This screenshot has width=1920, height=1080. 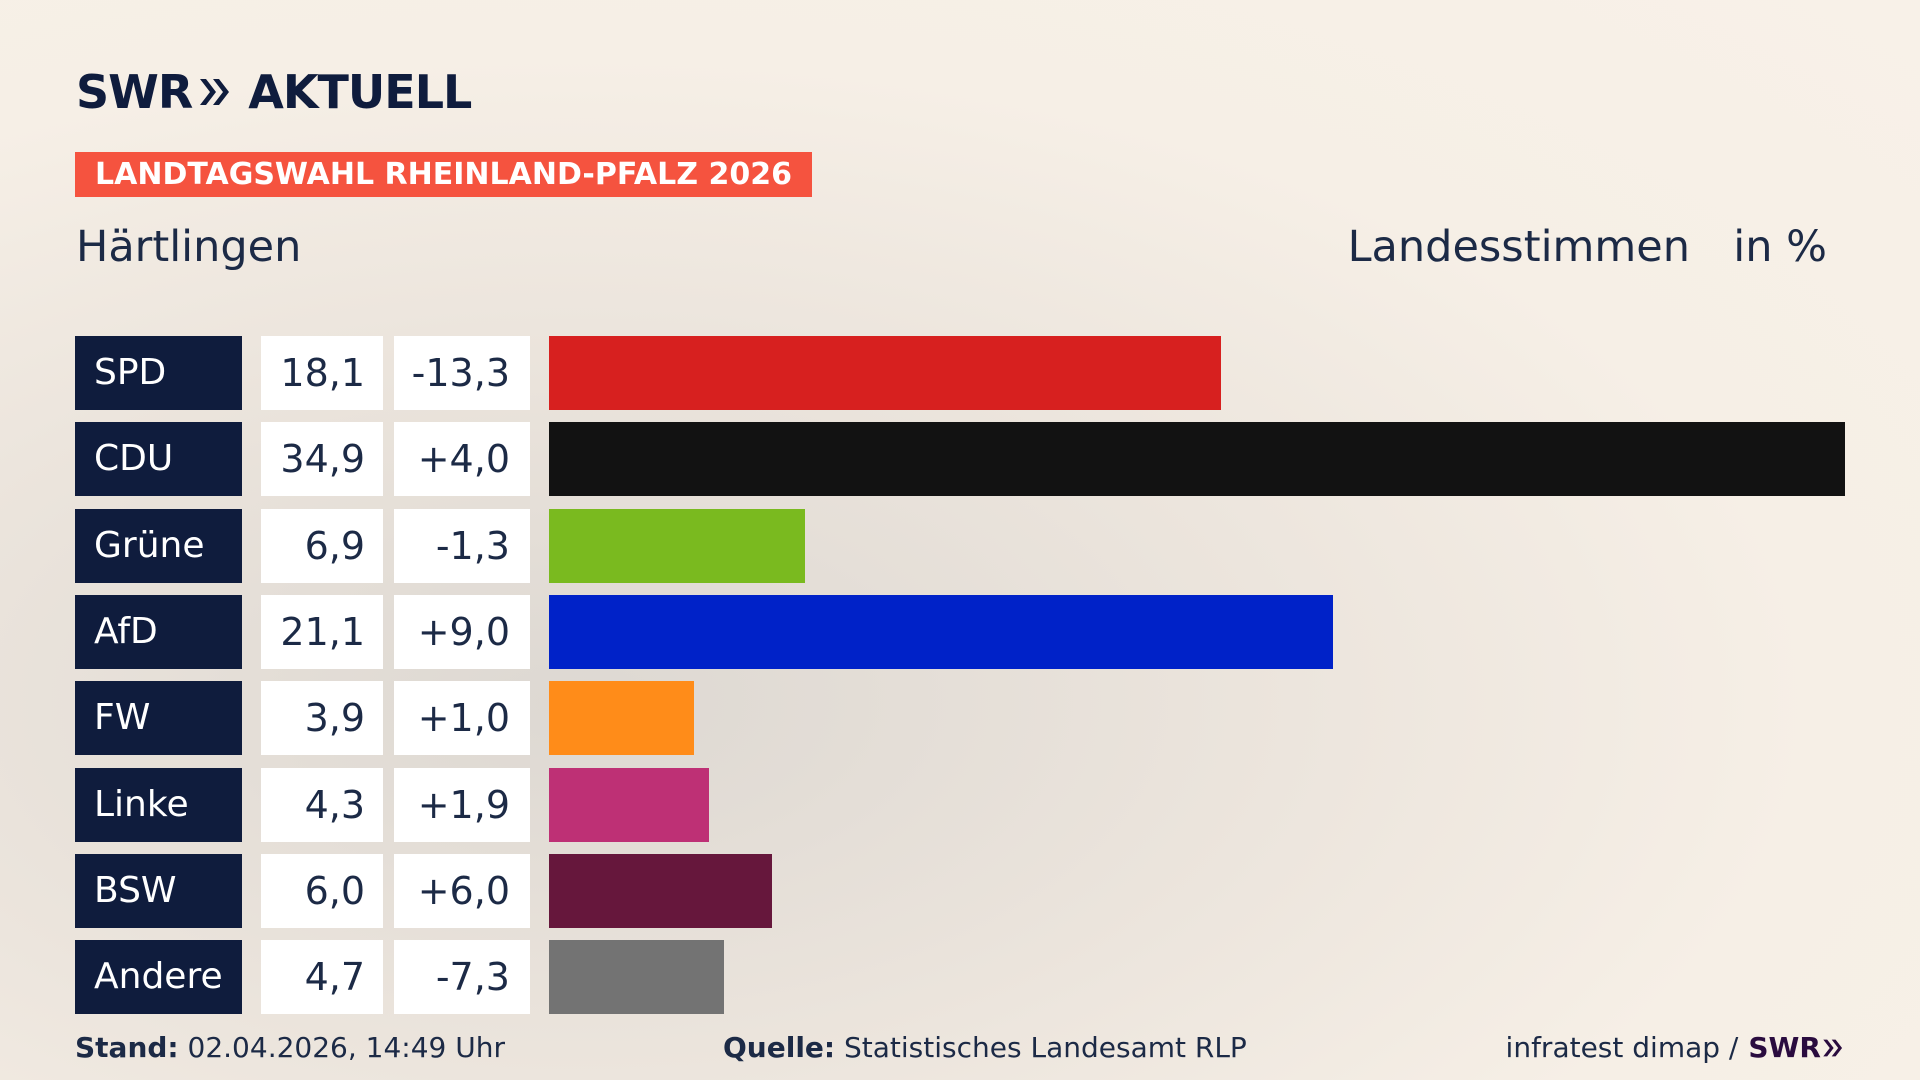 What do you see at coordinates (322, 632) in the screenshot?
I see `vote-share-value: 21,1` at bounding box center [322, 632].